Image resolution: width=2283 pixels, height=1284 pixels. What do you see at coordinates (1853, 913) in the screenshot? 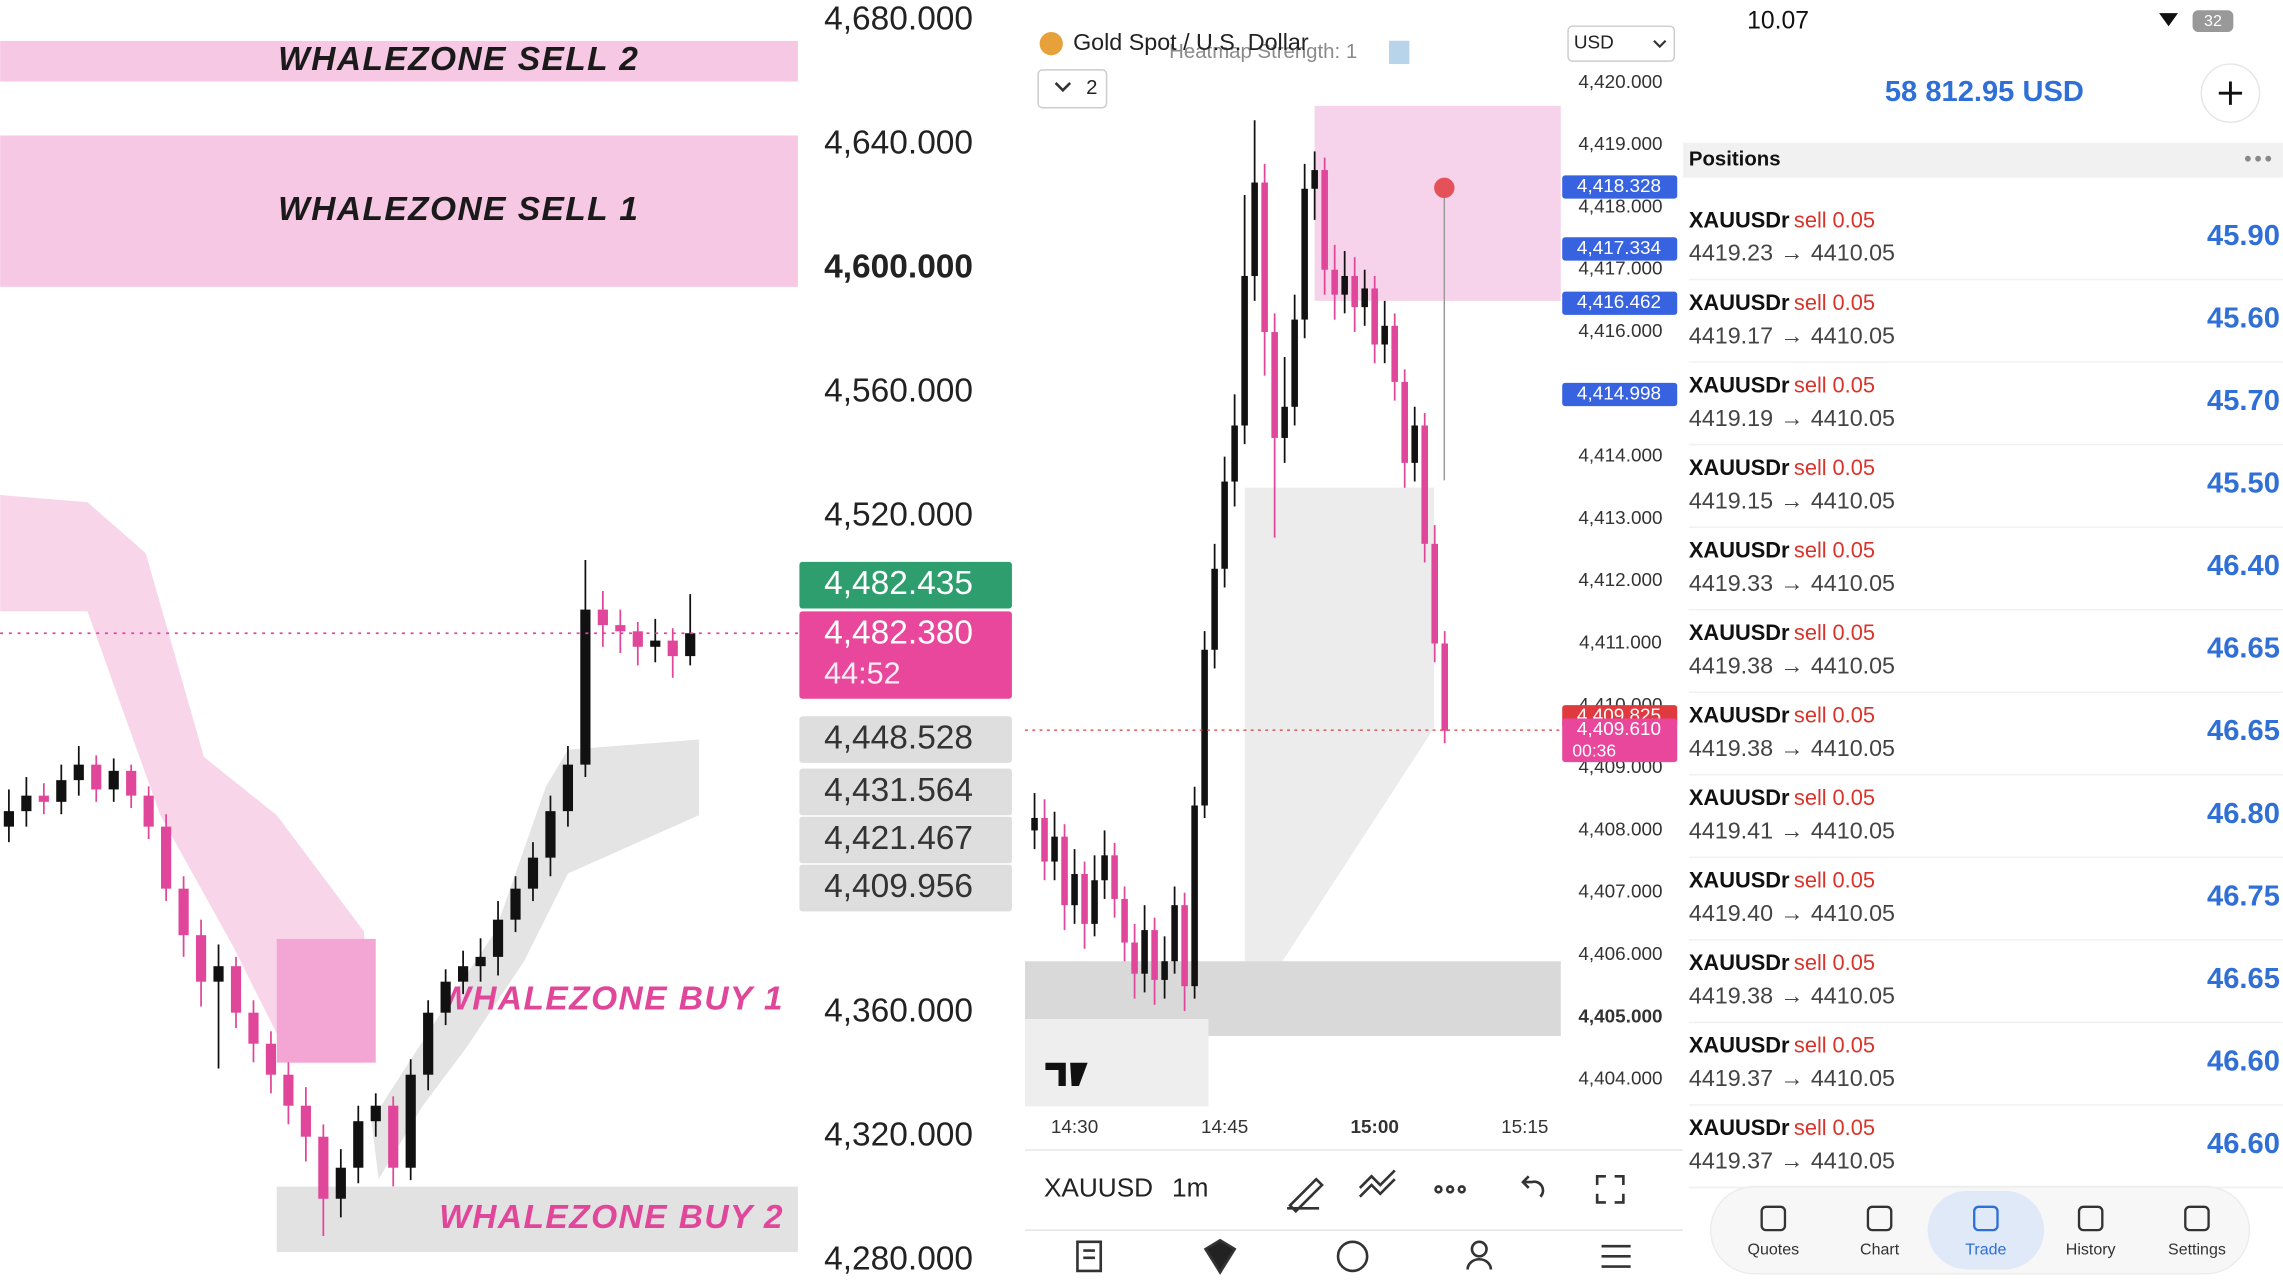
I see `current-price: 4410.05` at bounding box center [1853, 913].